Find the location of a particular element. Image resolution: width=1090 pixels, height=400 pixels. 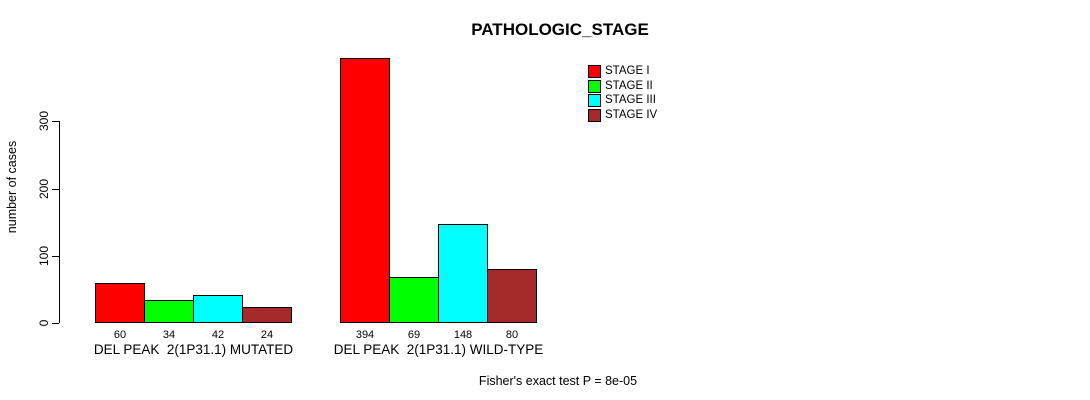

bar-value-label: 394 is located at coordinates (365, 335).